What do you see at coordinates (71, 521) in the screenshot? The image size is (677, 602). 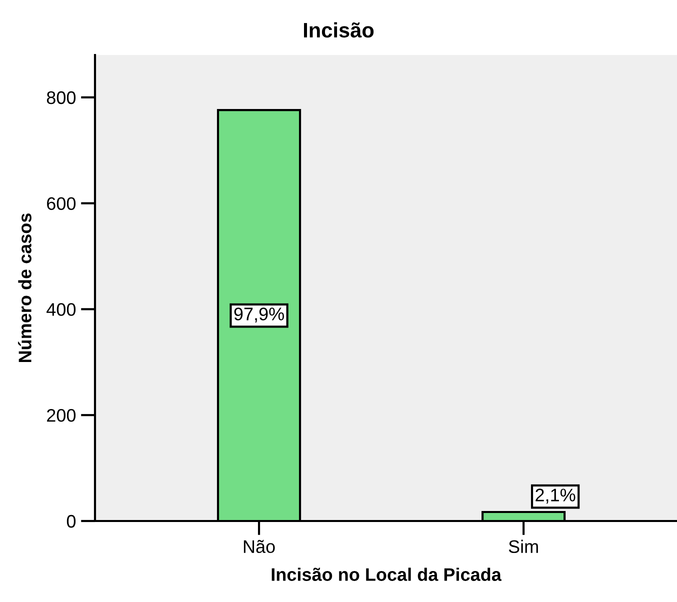 I see `y-tick-label: 0` at bounding box center [71, 521].